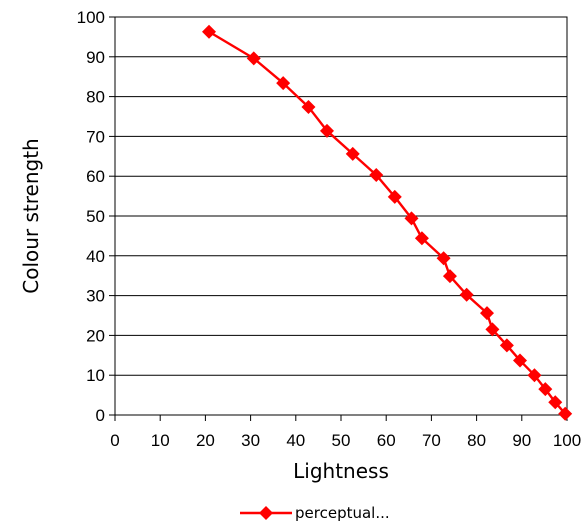 This screenshot has width=587, height=528. I want to click on x-axis-title: Lightness, so click(341, 471).